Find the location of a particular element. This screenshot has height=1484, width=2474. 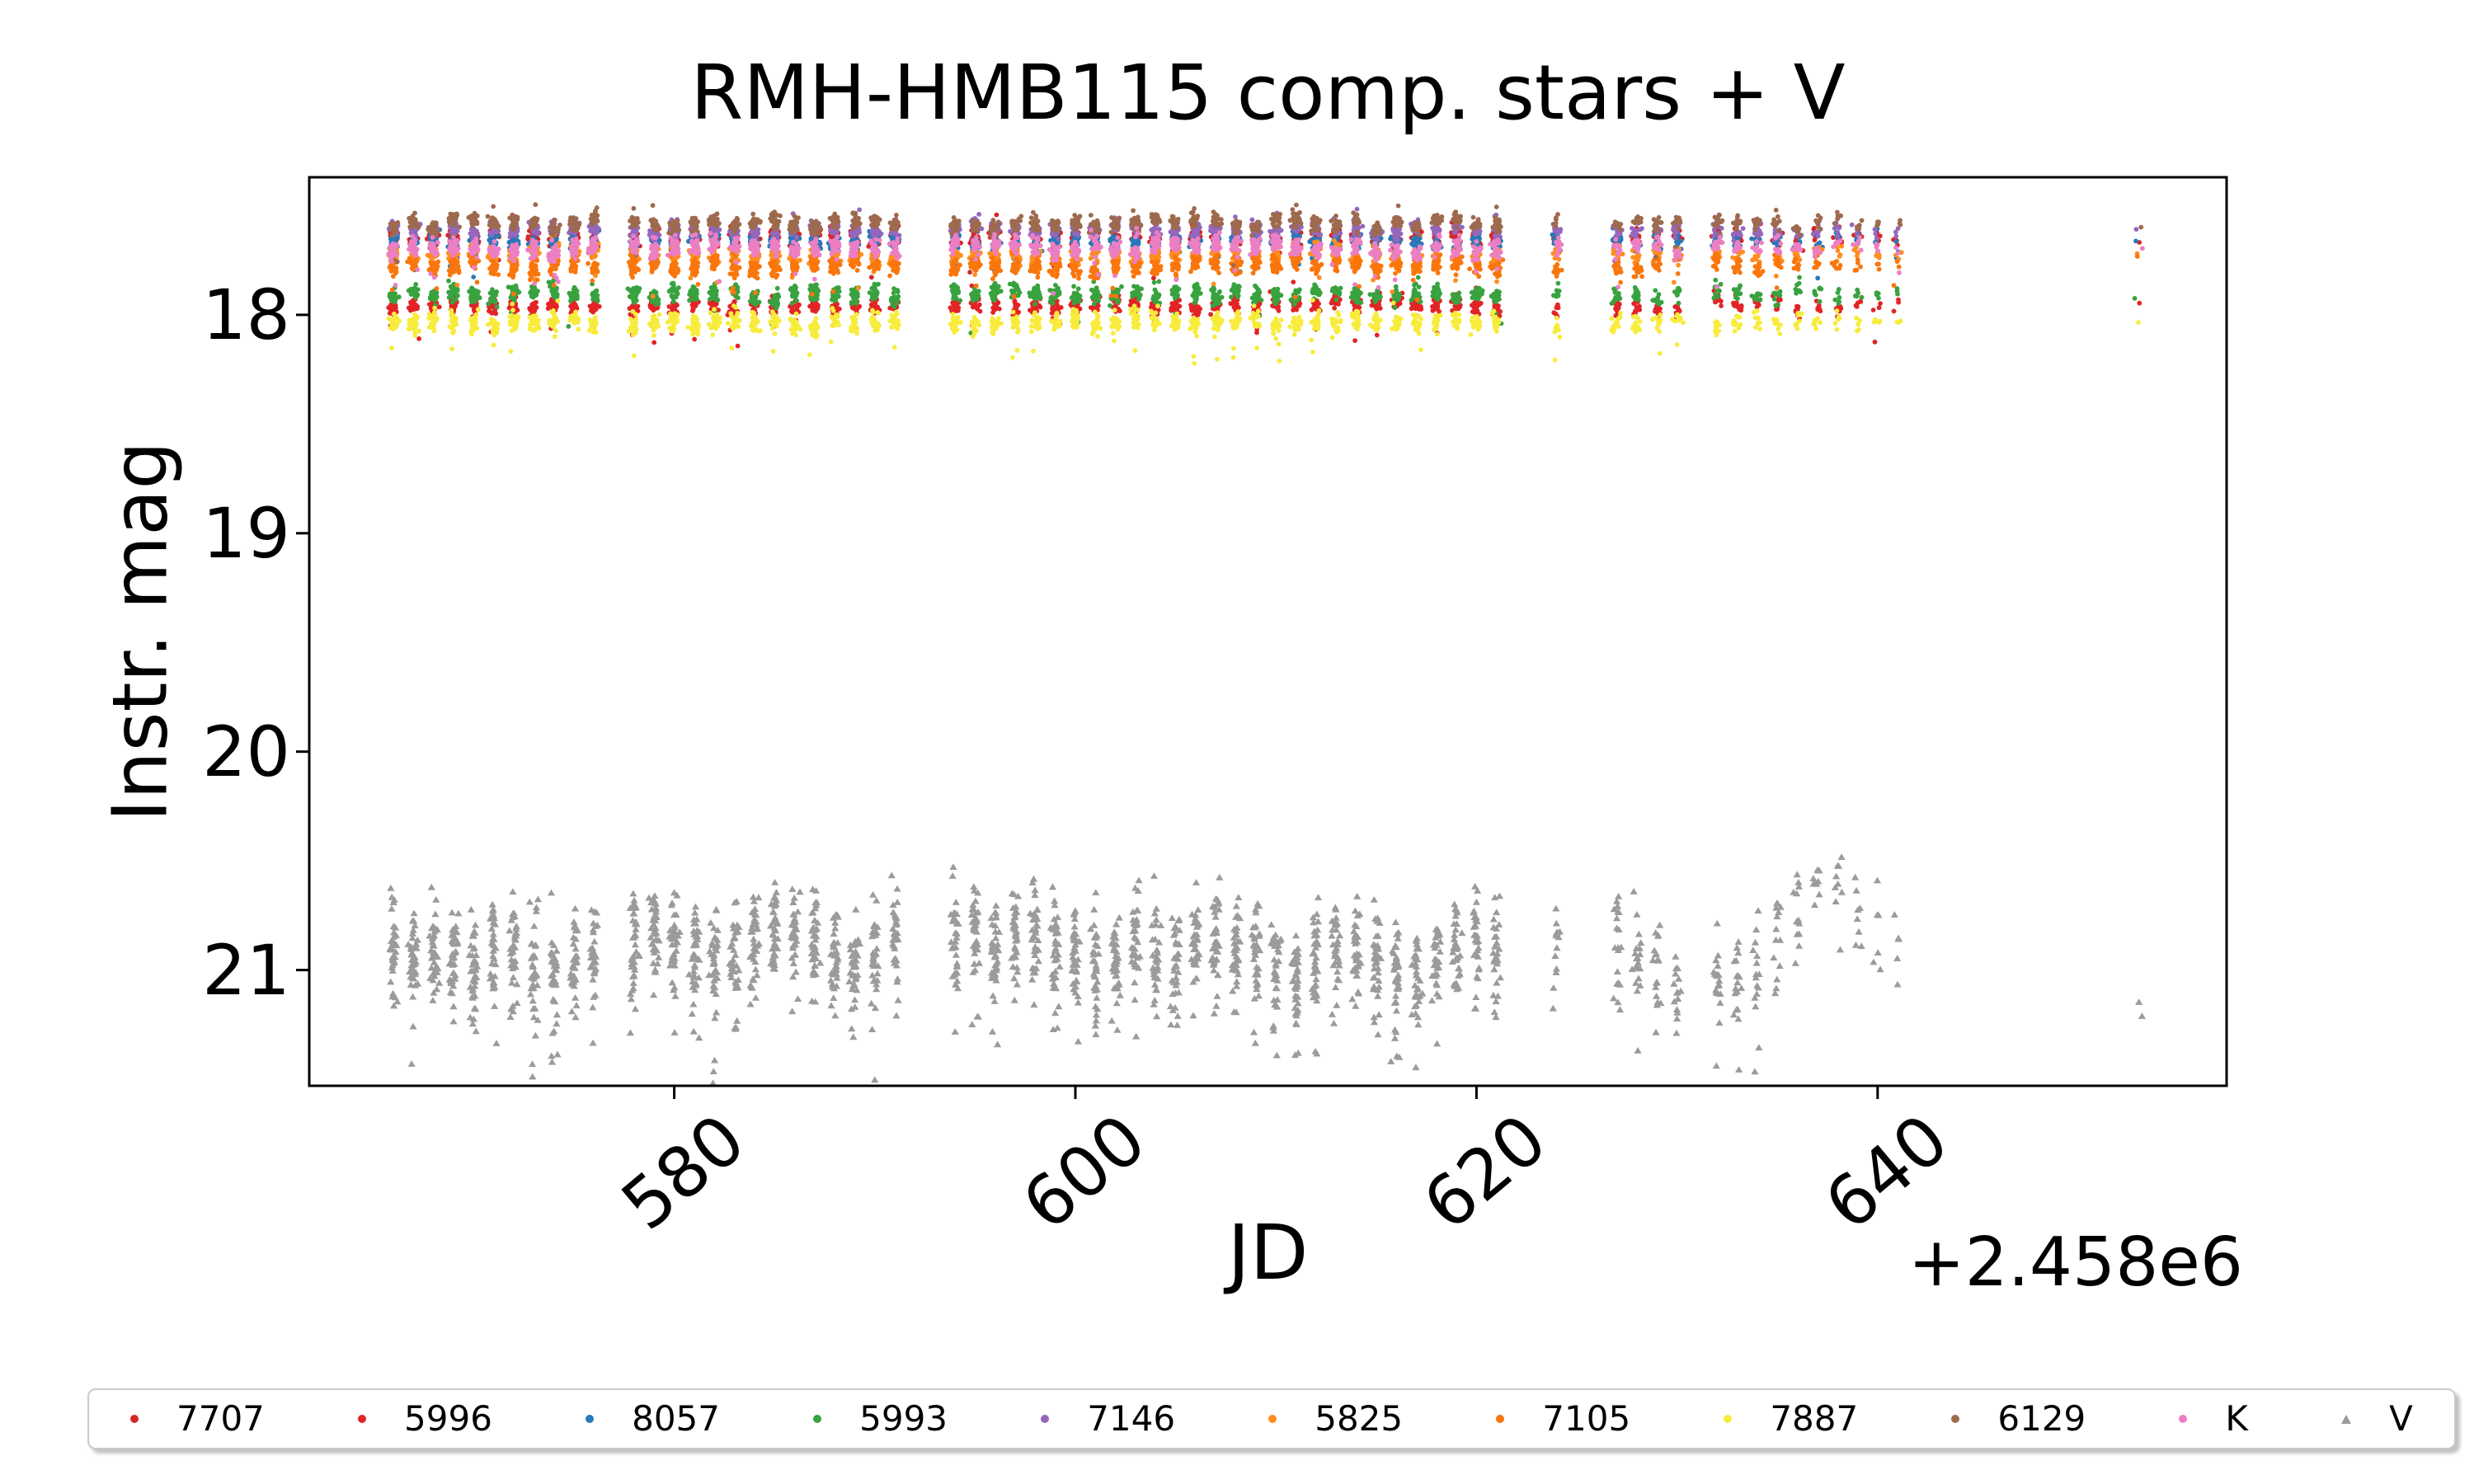

y-tick-label-18: 18 is located at coordinates (246, 314).